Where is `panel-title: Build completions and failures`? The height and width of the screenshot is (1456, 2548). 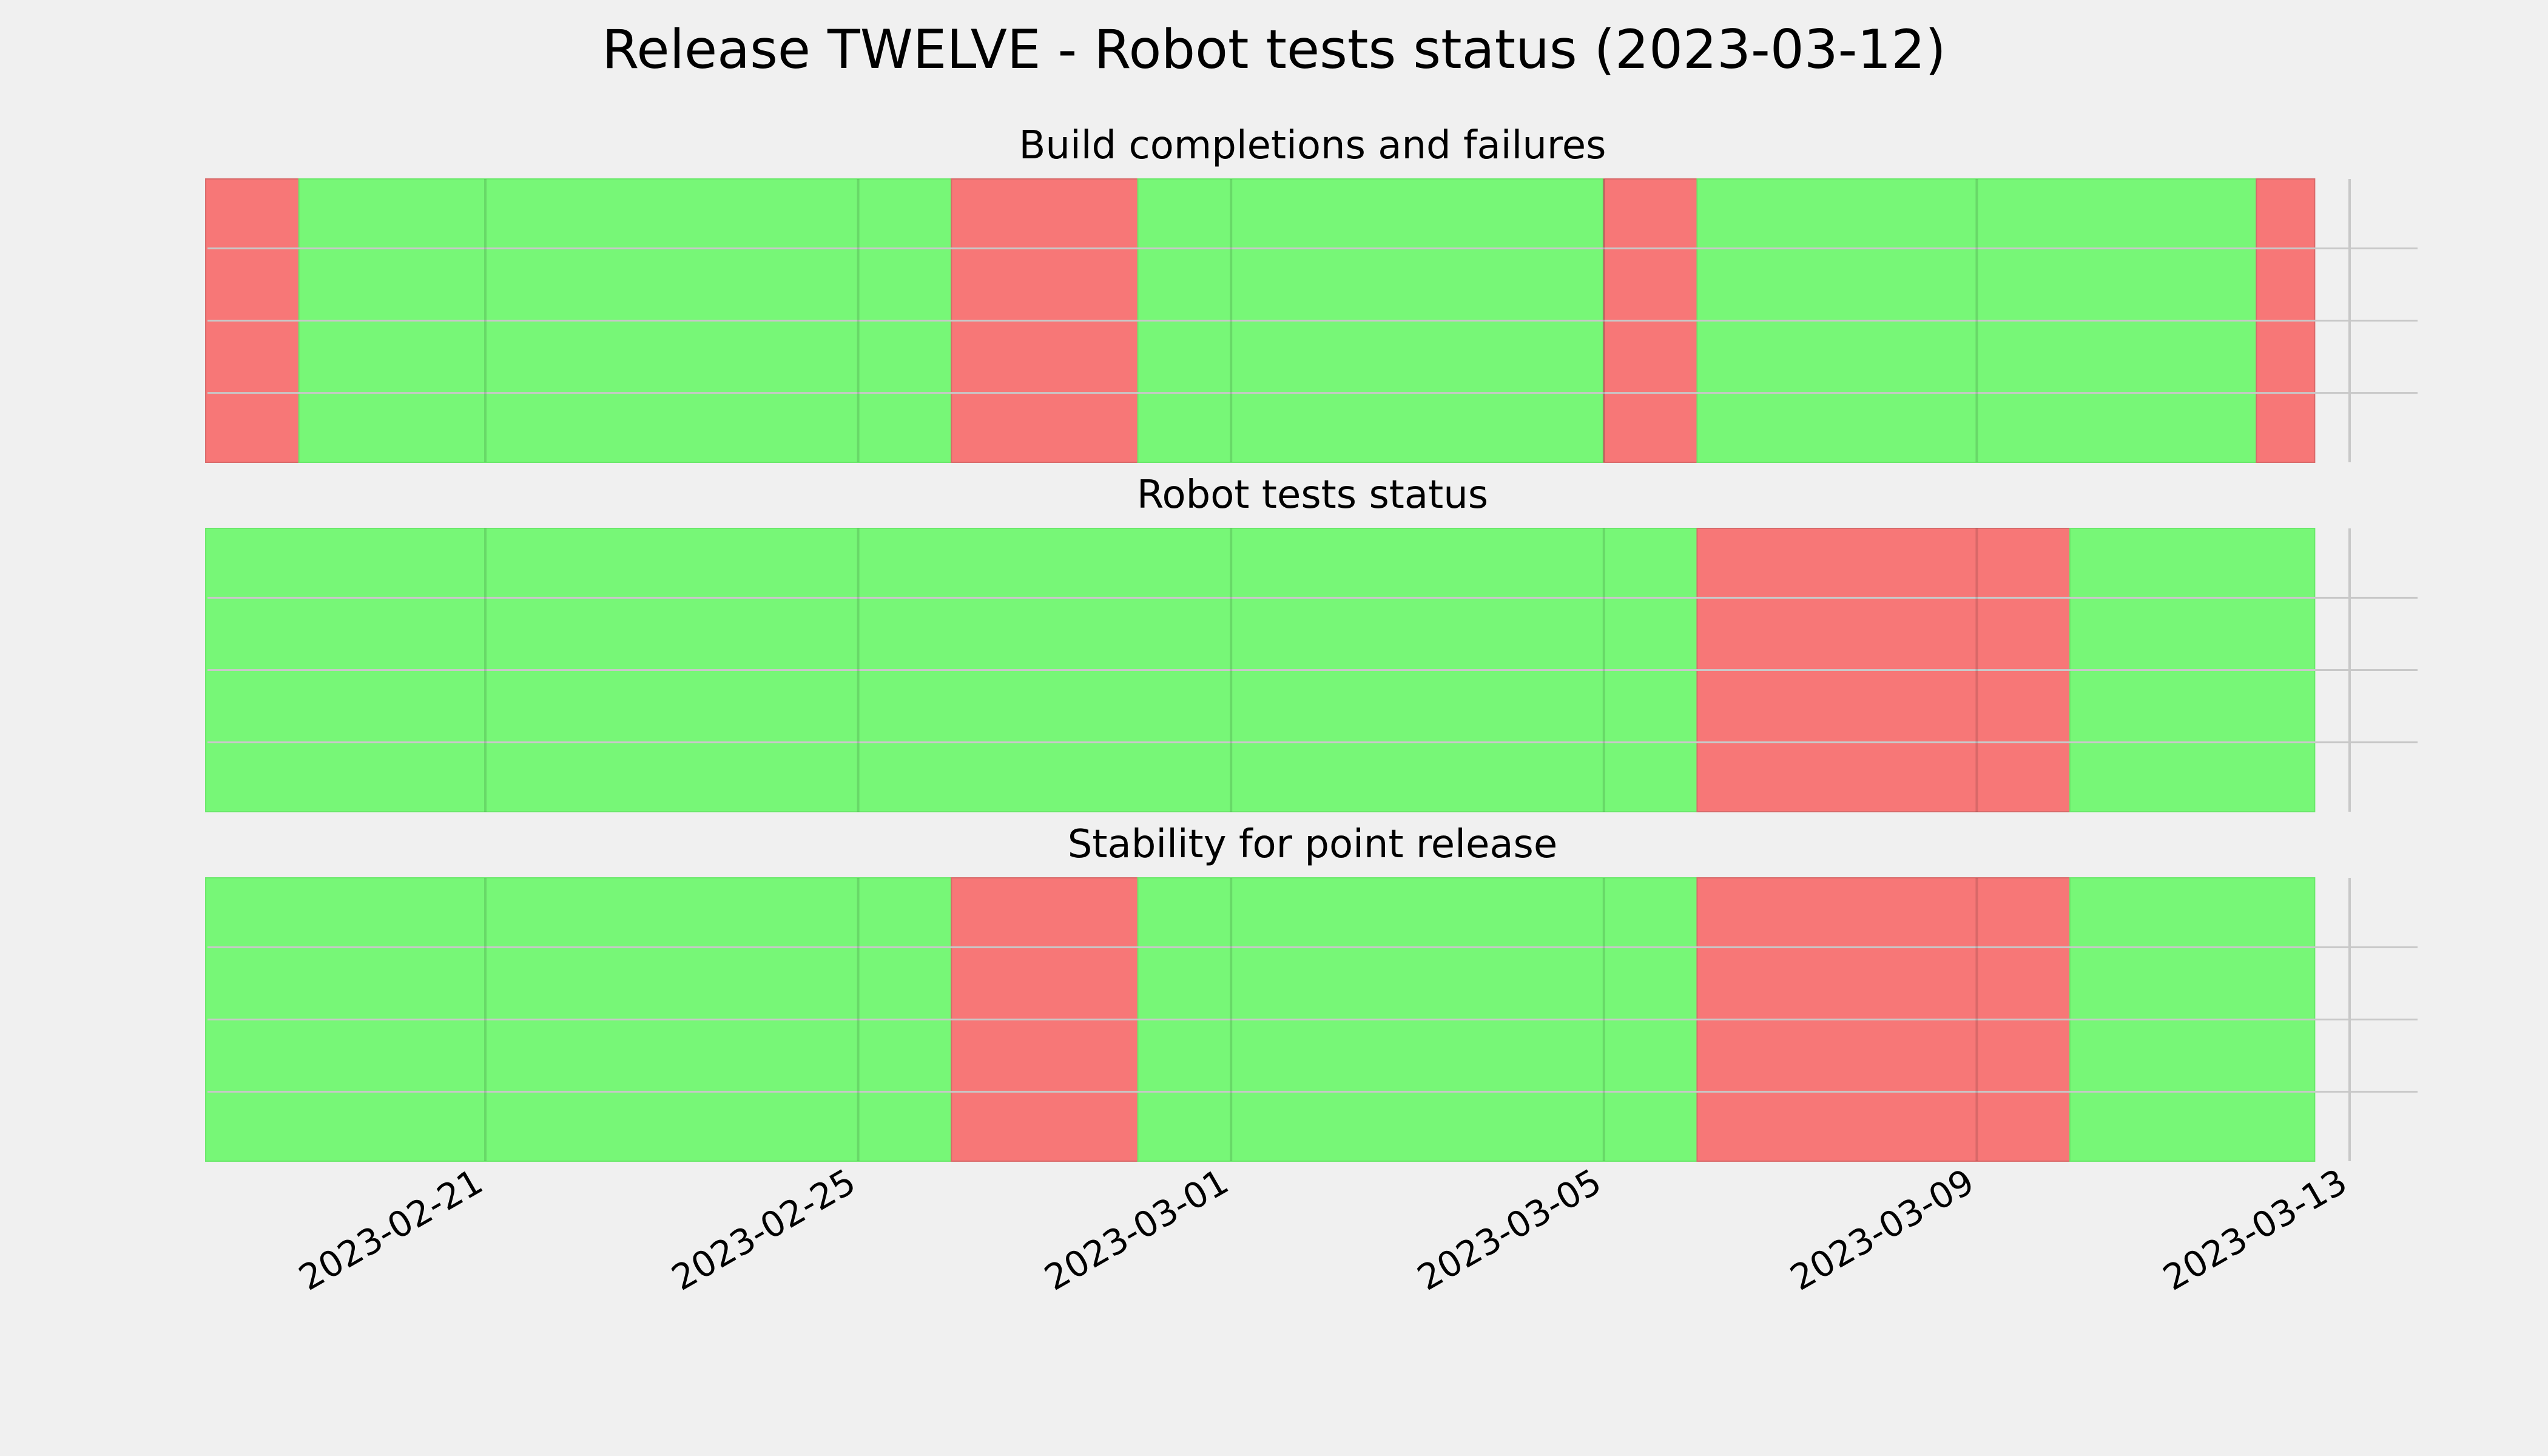 panel-title: Build completions and failures is located at coordinates (1312, 145).